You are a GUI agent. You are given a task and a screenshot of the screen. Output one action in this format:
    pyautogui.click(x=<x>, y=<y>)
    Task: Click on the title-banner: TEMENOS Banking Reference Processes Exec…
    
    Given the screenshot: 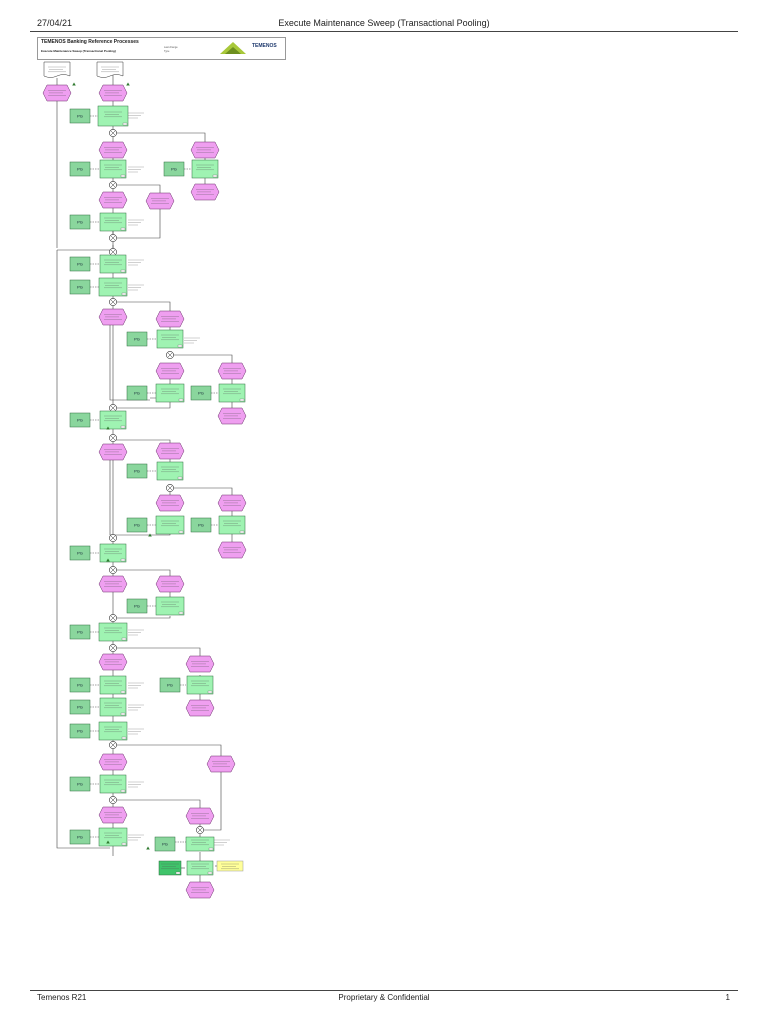 What is the action you would take?
    pyautogui.click(x=161, y=48)
    